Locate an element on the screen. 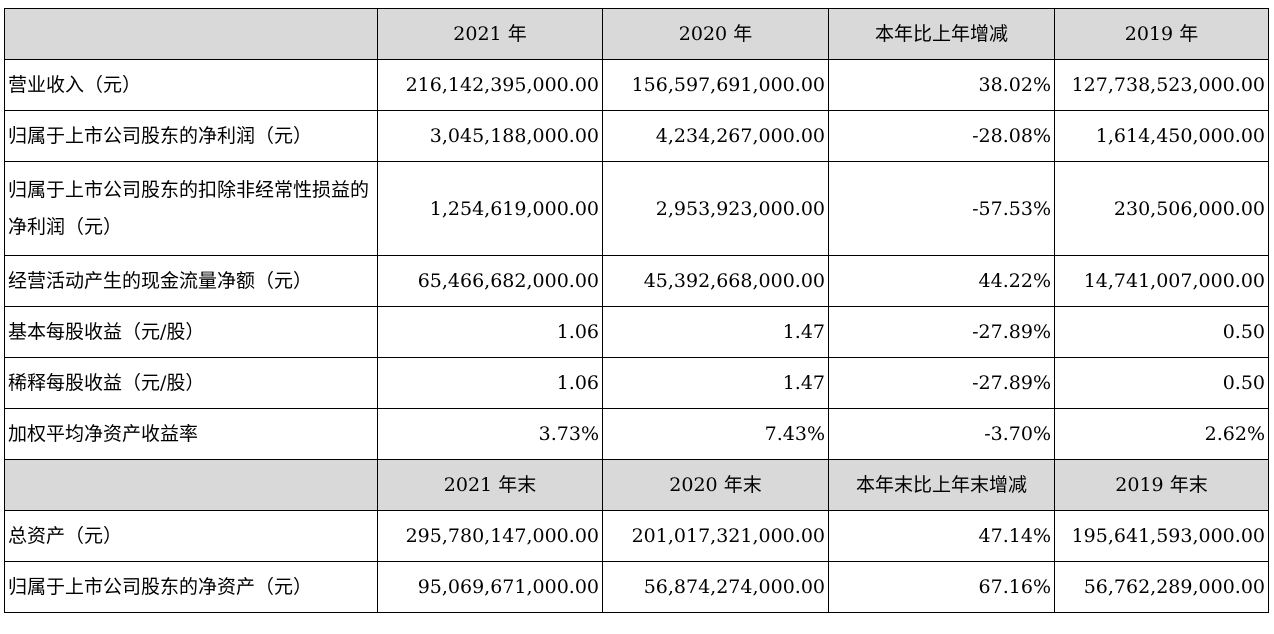  value-2021: 216,142,395,000.00 is located at coordinates (490, 85).